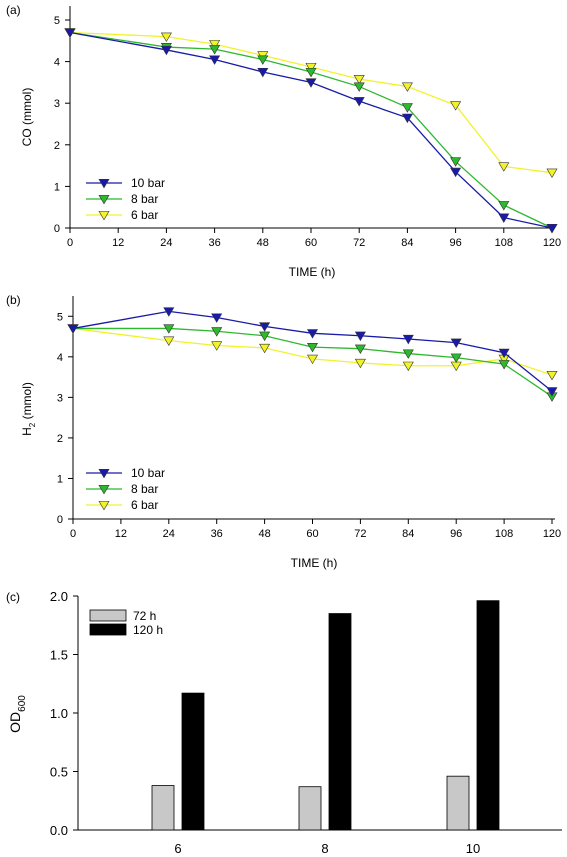 The width and height of the screenshot is (567, 857). Describe the element at coordinates (59, 655) in the screenshot. I see `y-tick-label: 1.5` at that location.